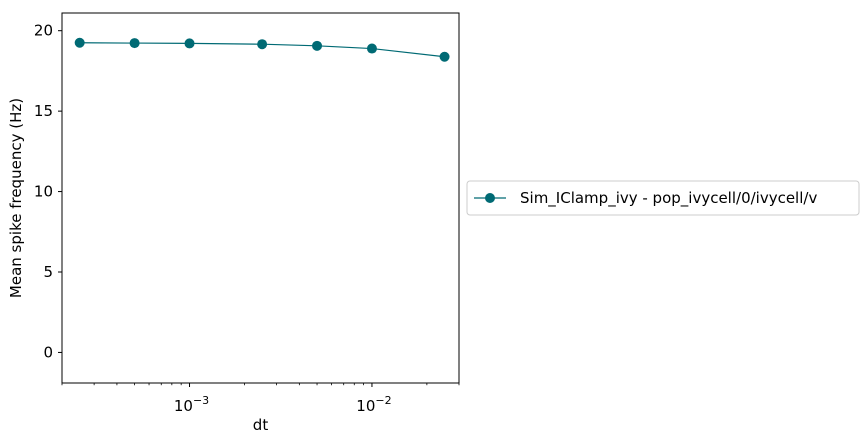 The image size is (868, 443). What do you see at coordinates (16, 198) in the screenshot?
I see `y-axis-label: Mean spike frequency (Hz)` at bounding box center [16, 198].